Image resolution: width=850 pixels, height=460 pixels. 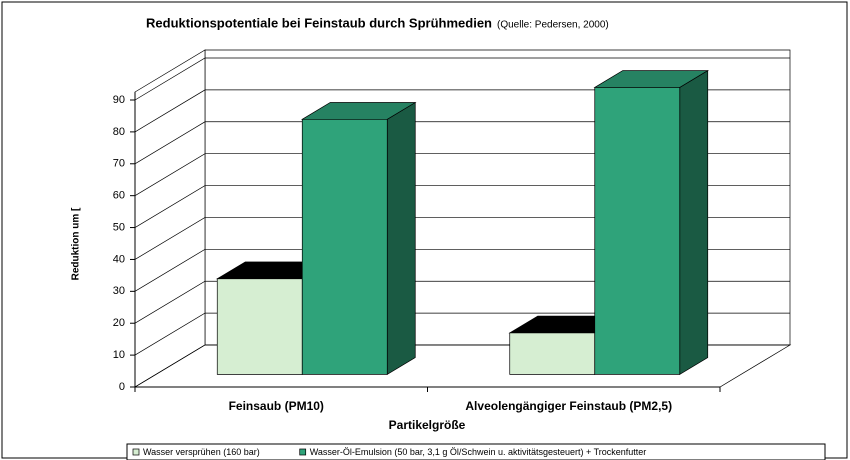 What do you see at coordinates (119, 100) in the screenshot?
I see `y-tick-label: 90` at bounding box center [119, 100].